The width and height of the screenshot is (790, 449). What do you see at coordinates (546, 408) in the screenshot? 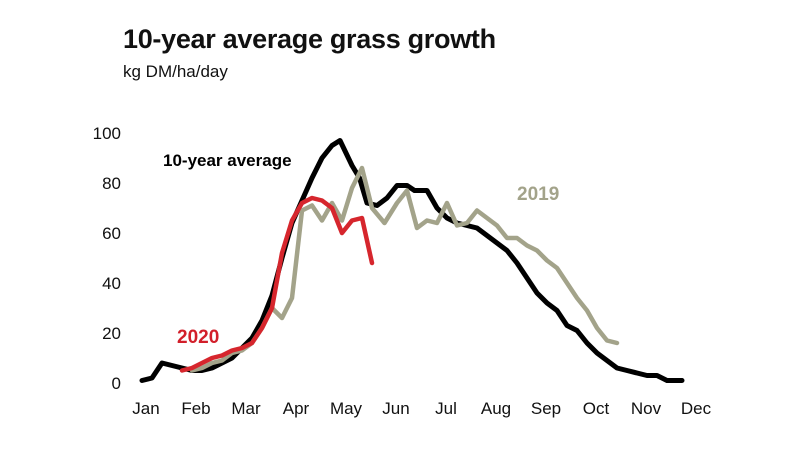
I see `x-tick-label: Sep` at bounding box center [546, 408].